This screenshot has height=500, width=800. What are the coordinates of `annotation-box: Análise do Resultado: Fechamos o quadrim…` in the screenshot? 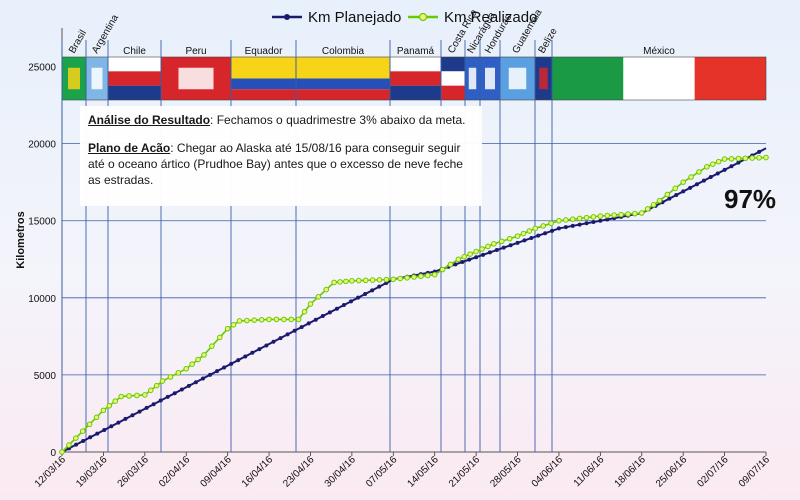 It's located at (281, 156).